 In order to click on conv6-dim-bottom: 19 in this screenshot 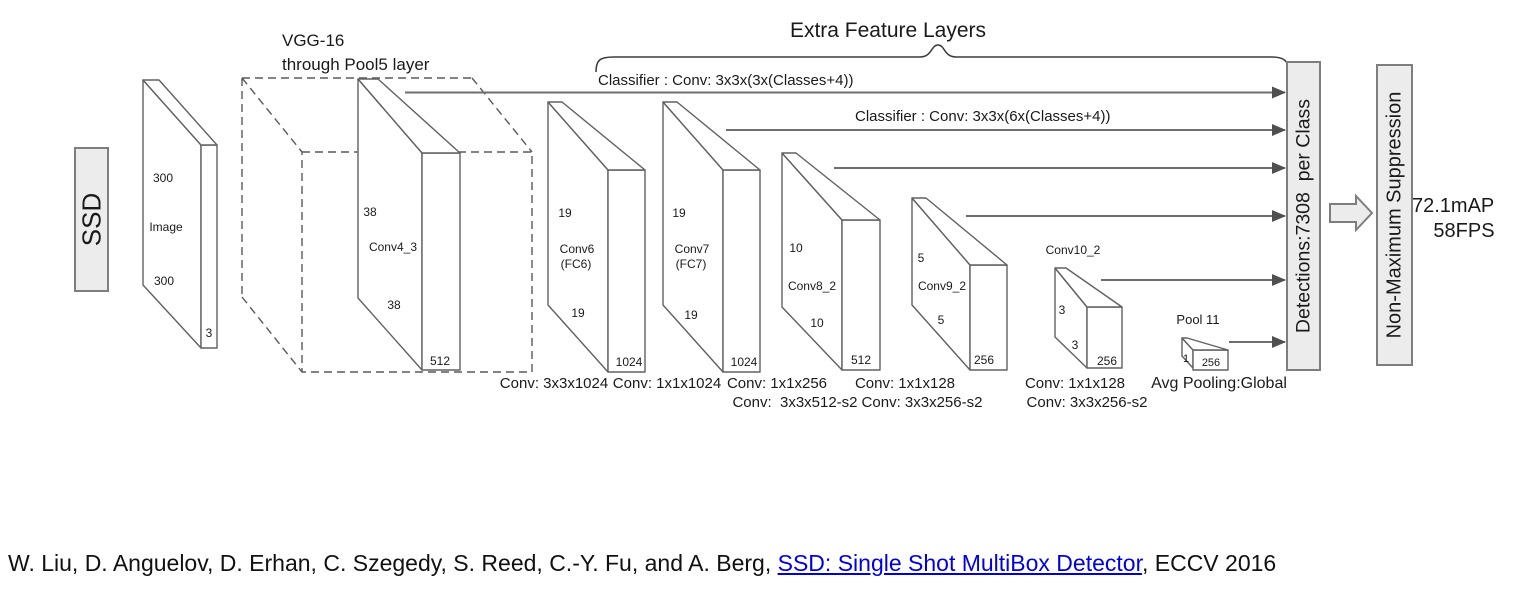, I will do `click(578, 313)`.